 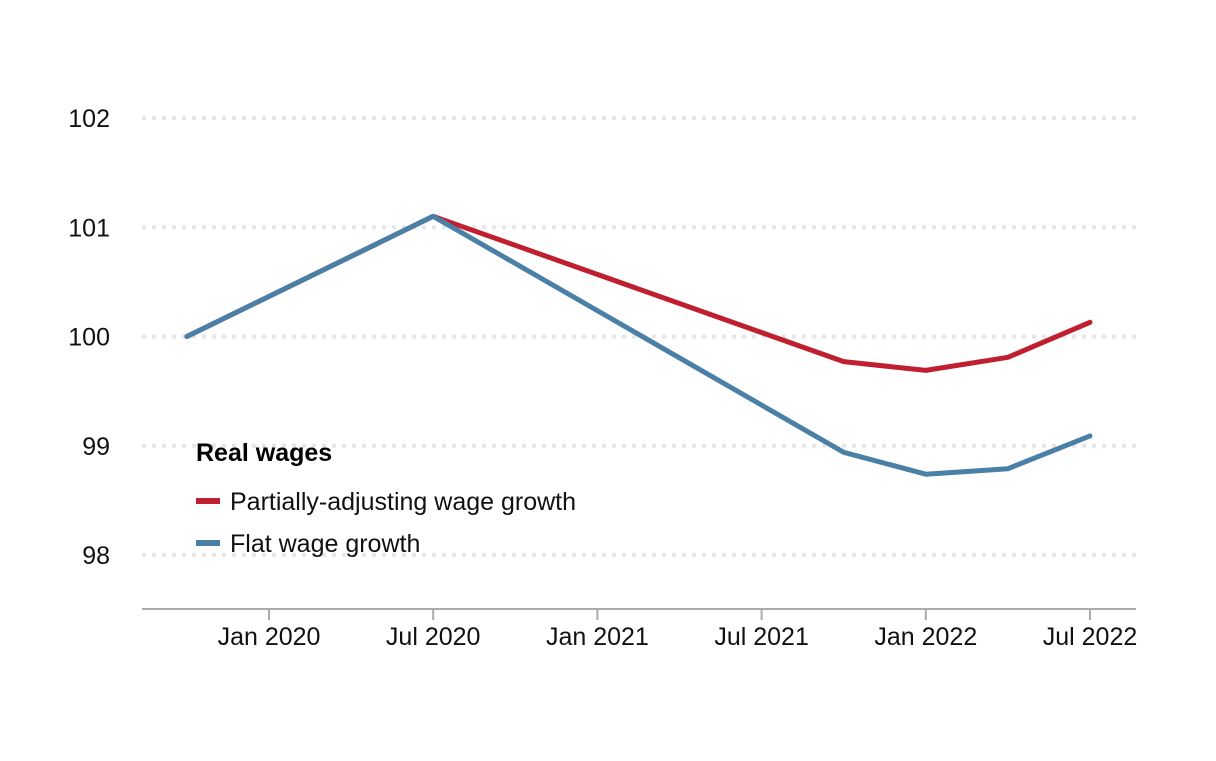 What do you see at coordinates (325, 544) in the screenshot?
I see `legend-label-flat: Flat wage growth` at bounding box center [325, 544].